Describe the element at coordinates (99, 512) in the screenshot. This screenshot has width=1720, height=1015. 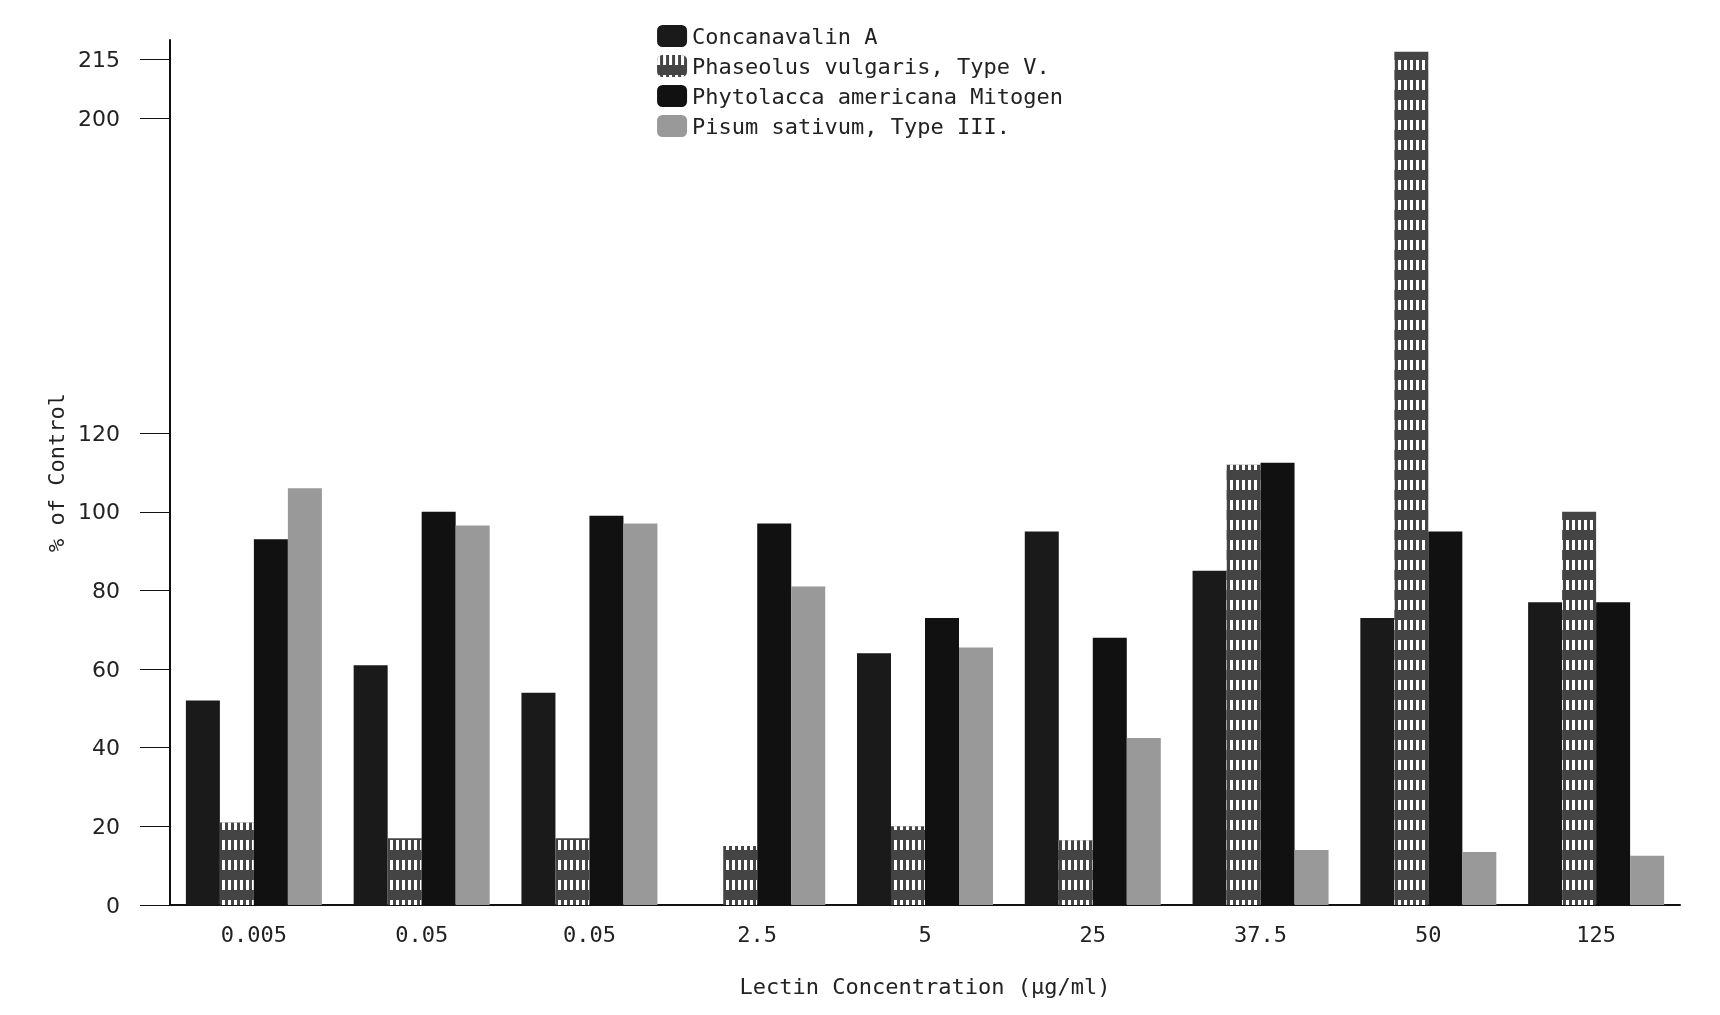
I see `y-tick-label: 100` at that location.